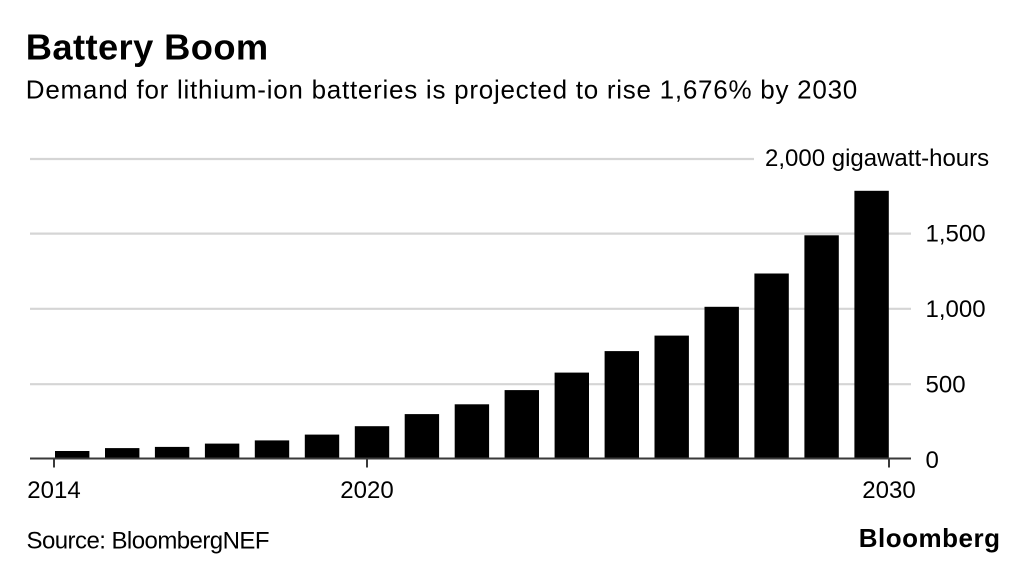 The width and height of the screenshot is (1024, 567). Describe the element at coordinates (956, 309) in the screenshot. I see `svg-text: 1,000` at that location.